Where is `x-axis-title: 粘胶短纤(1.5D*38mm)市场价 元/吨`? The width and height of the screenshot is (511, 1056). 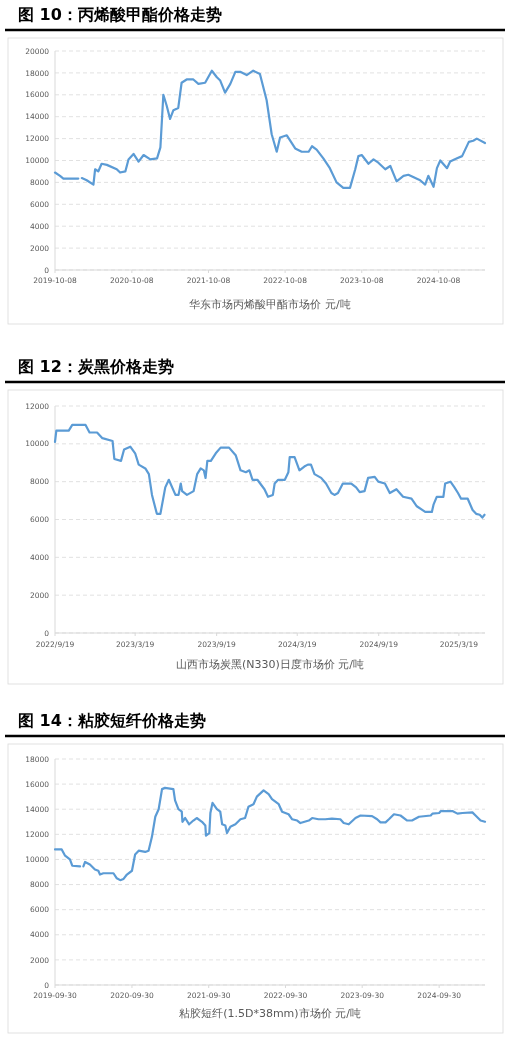 x-axis-title: 粘胶短纤(1.5D*38mm)市场价 元/吨 is located at coordinates (270, 1013).